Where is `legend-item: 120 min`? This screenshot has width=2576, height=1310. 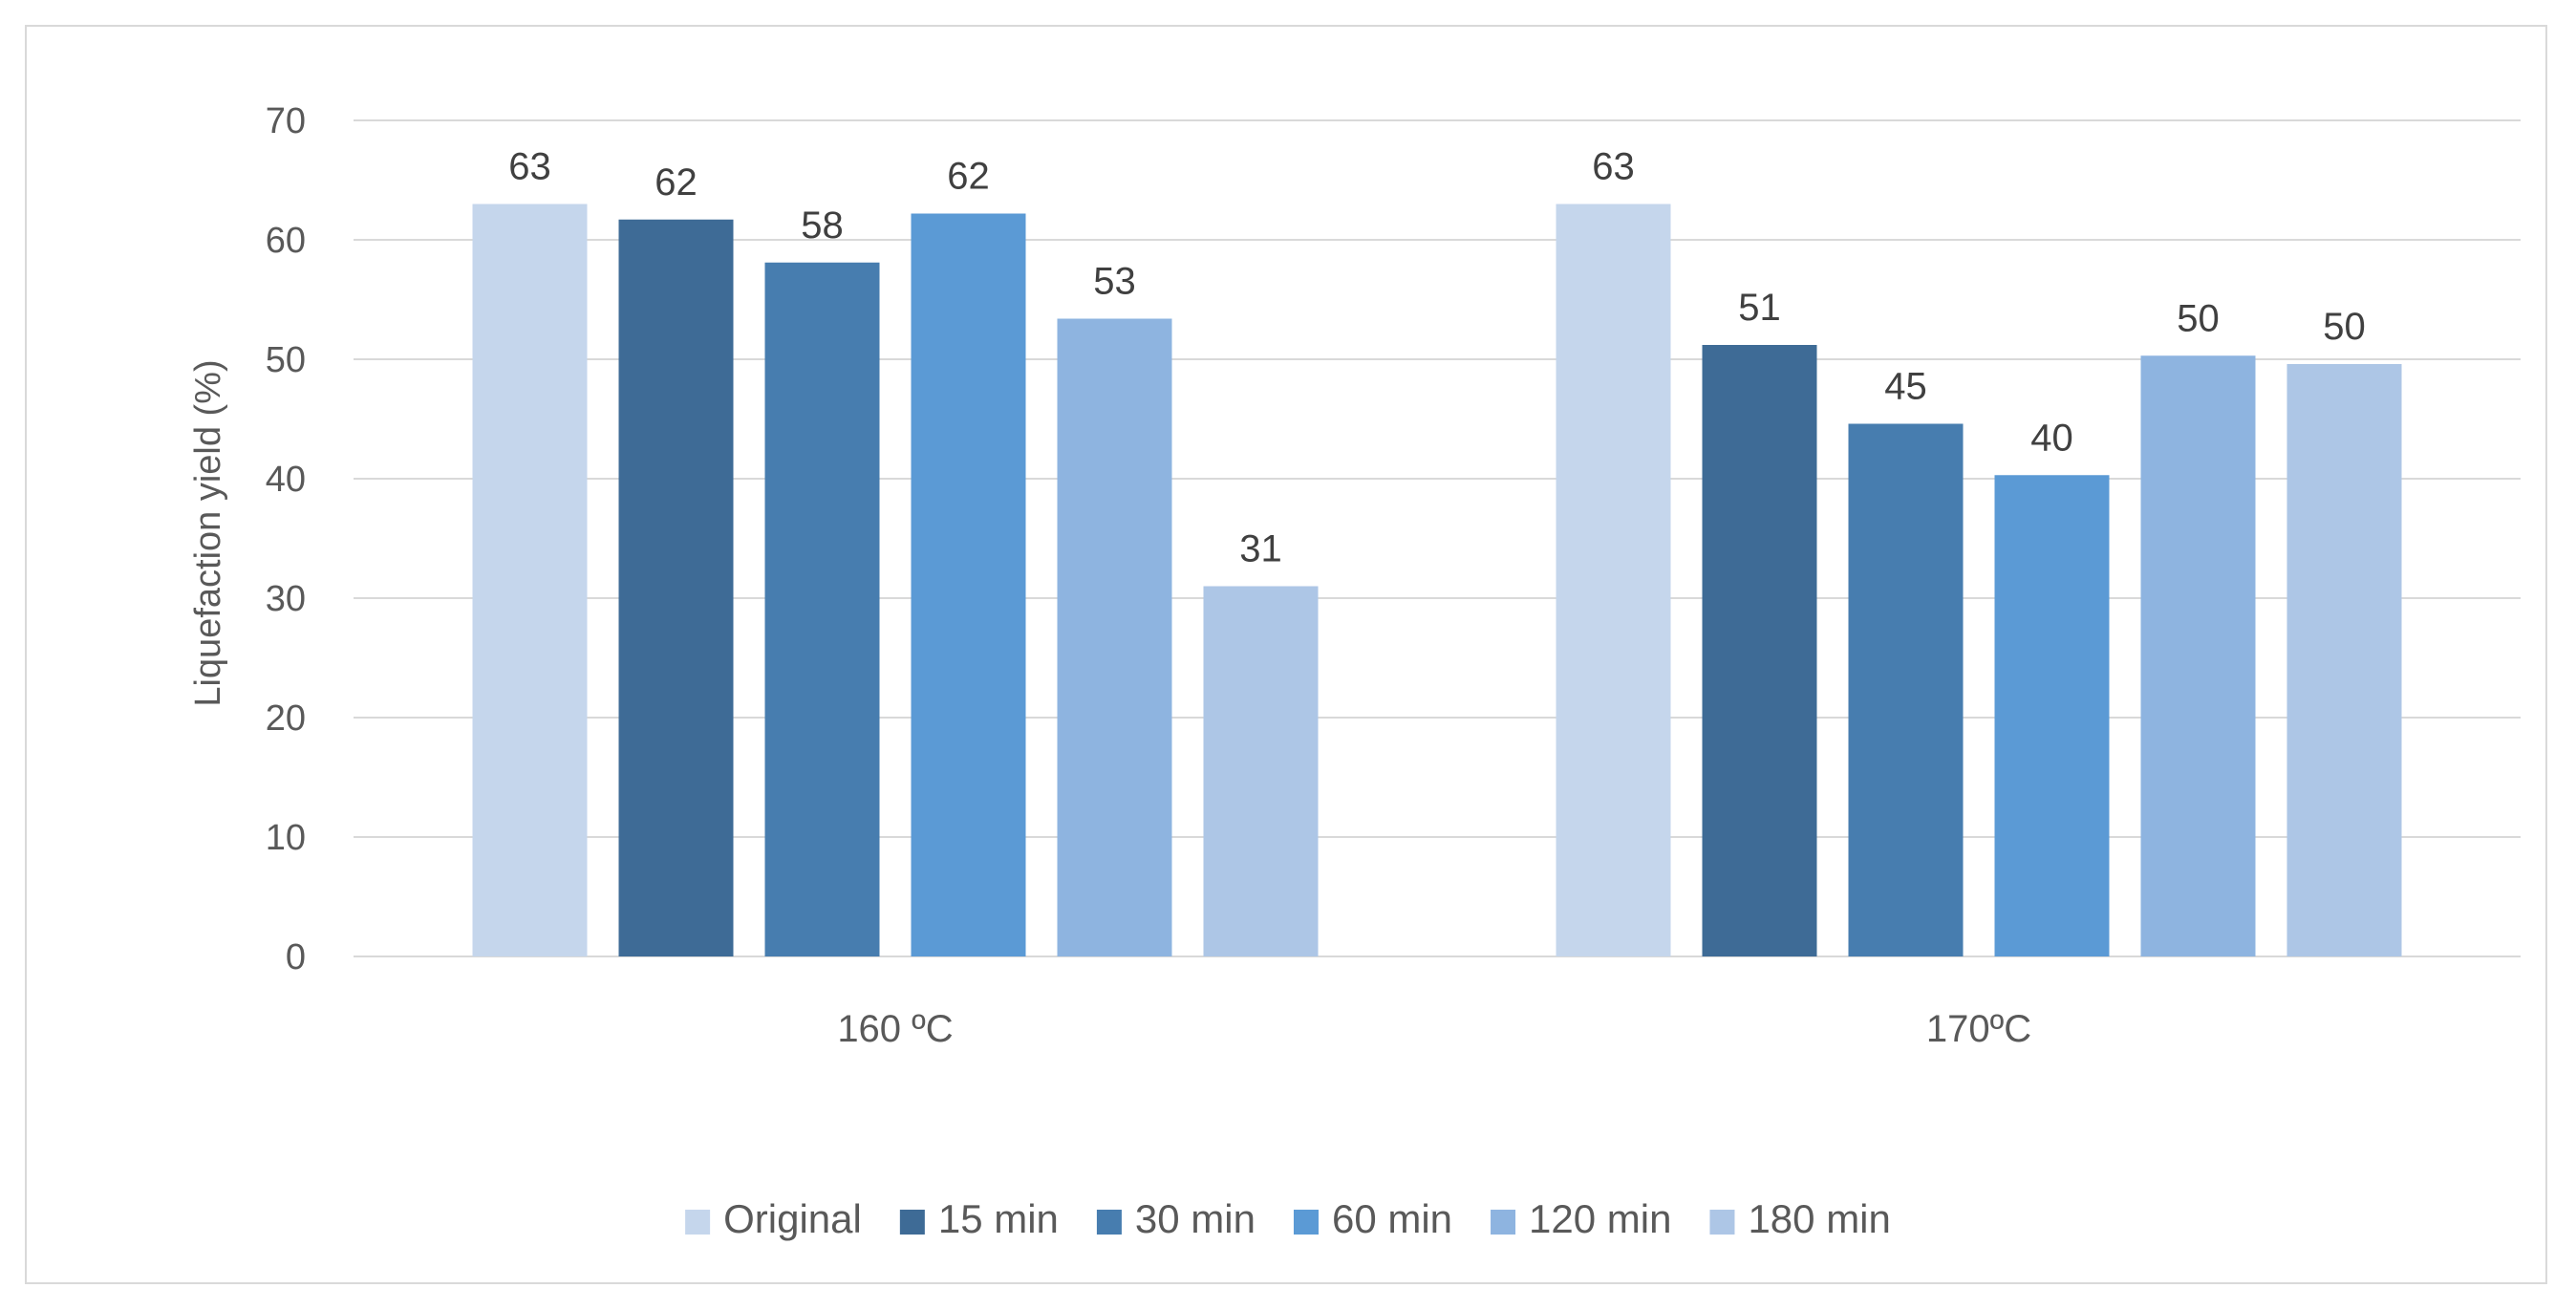 legend-item: 120 min is located at coordinates (1581, 1219).